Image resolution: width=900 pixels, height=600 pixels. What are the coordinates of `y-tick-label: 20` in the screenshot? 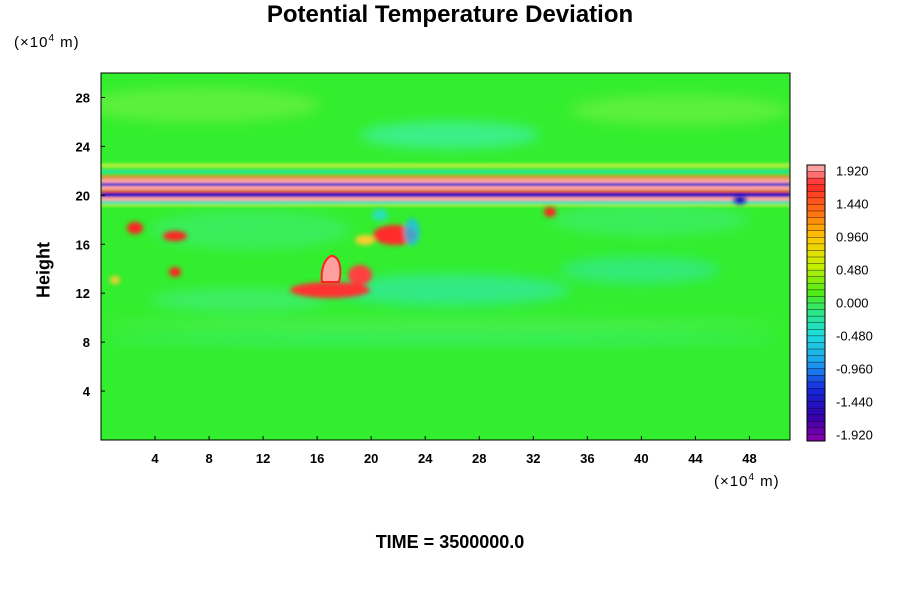 It's located at (83, 195).